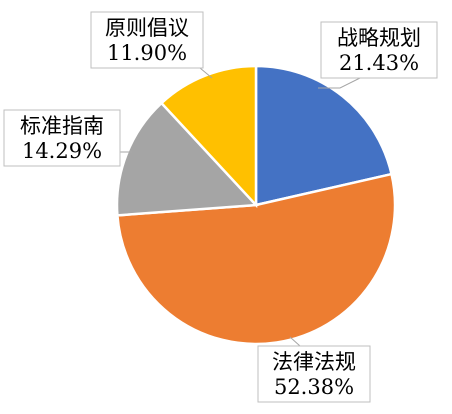  What do you see at coordinates (314, 362) in the screenshot?
I see `category-label: 法律法规` at bounding box center [314, 362].